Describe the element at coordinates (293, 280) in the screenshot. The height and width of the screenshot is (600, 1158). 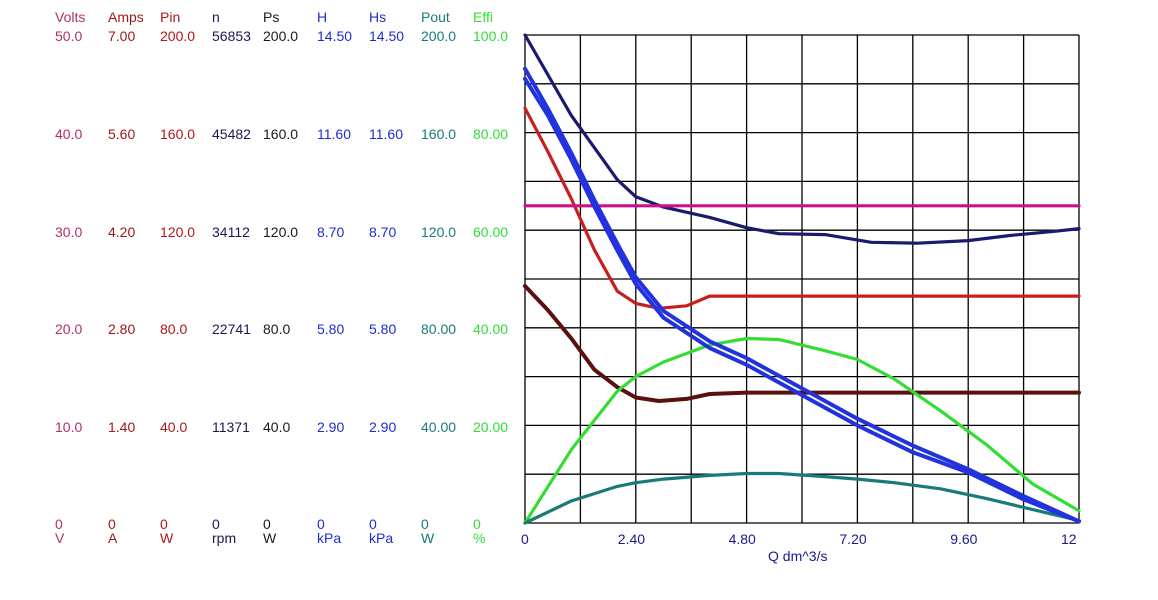
I see `axis-column-ps: Ps 200.0 160.0 120.0 80.0 40.0 0 W` at that location.